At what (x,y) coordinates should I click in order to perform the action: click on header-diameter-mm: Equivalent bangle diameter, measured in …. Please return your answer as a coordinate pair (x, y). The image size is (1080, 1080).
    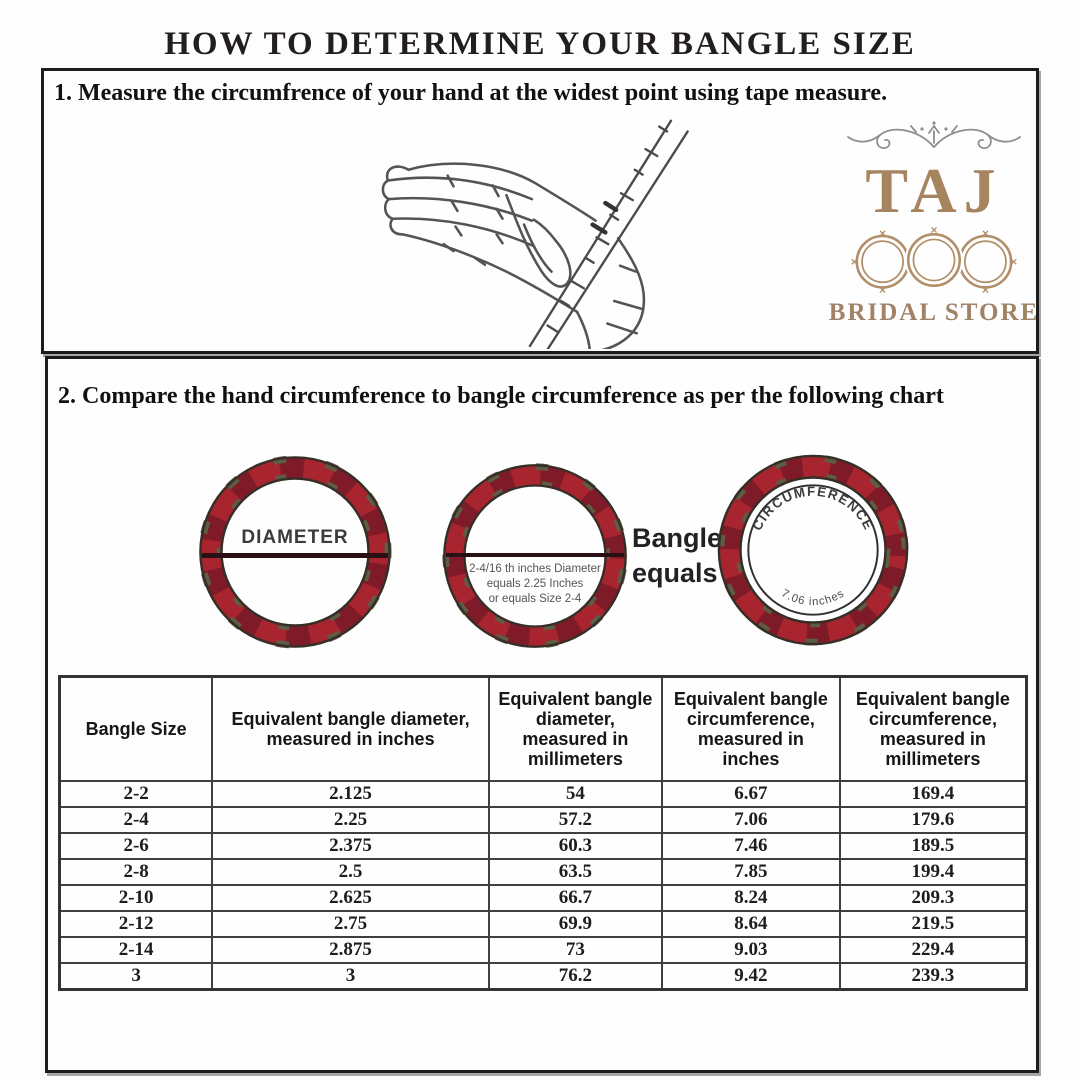
    Looking at the image, I should click on (575, 728).